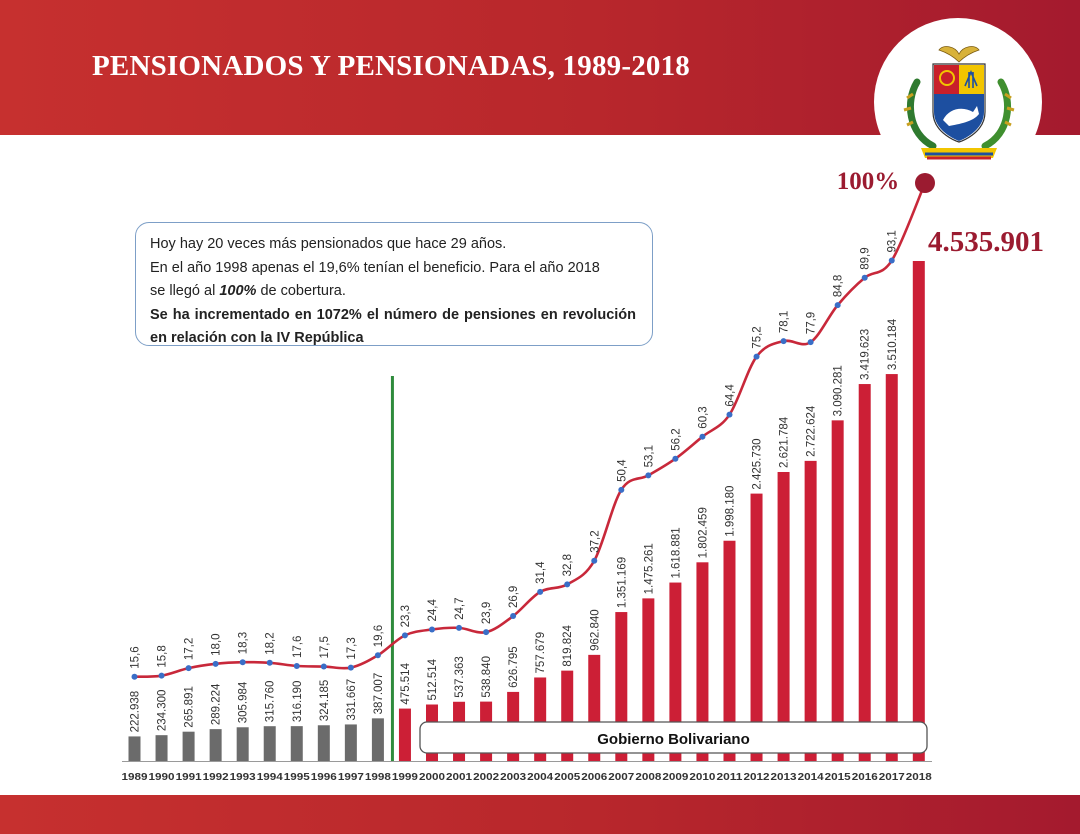  What do you see at coordinates (810, 342) in the screenshot?
I see `coverage-point-2014` at bounding box center [810, 342].